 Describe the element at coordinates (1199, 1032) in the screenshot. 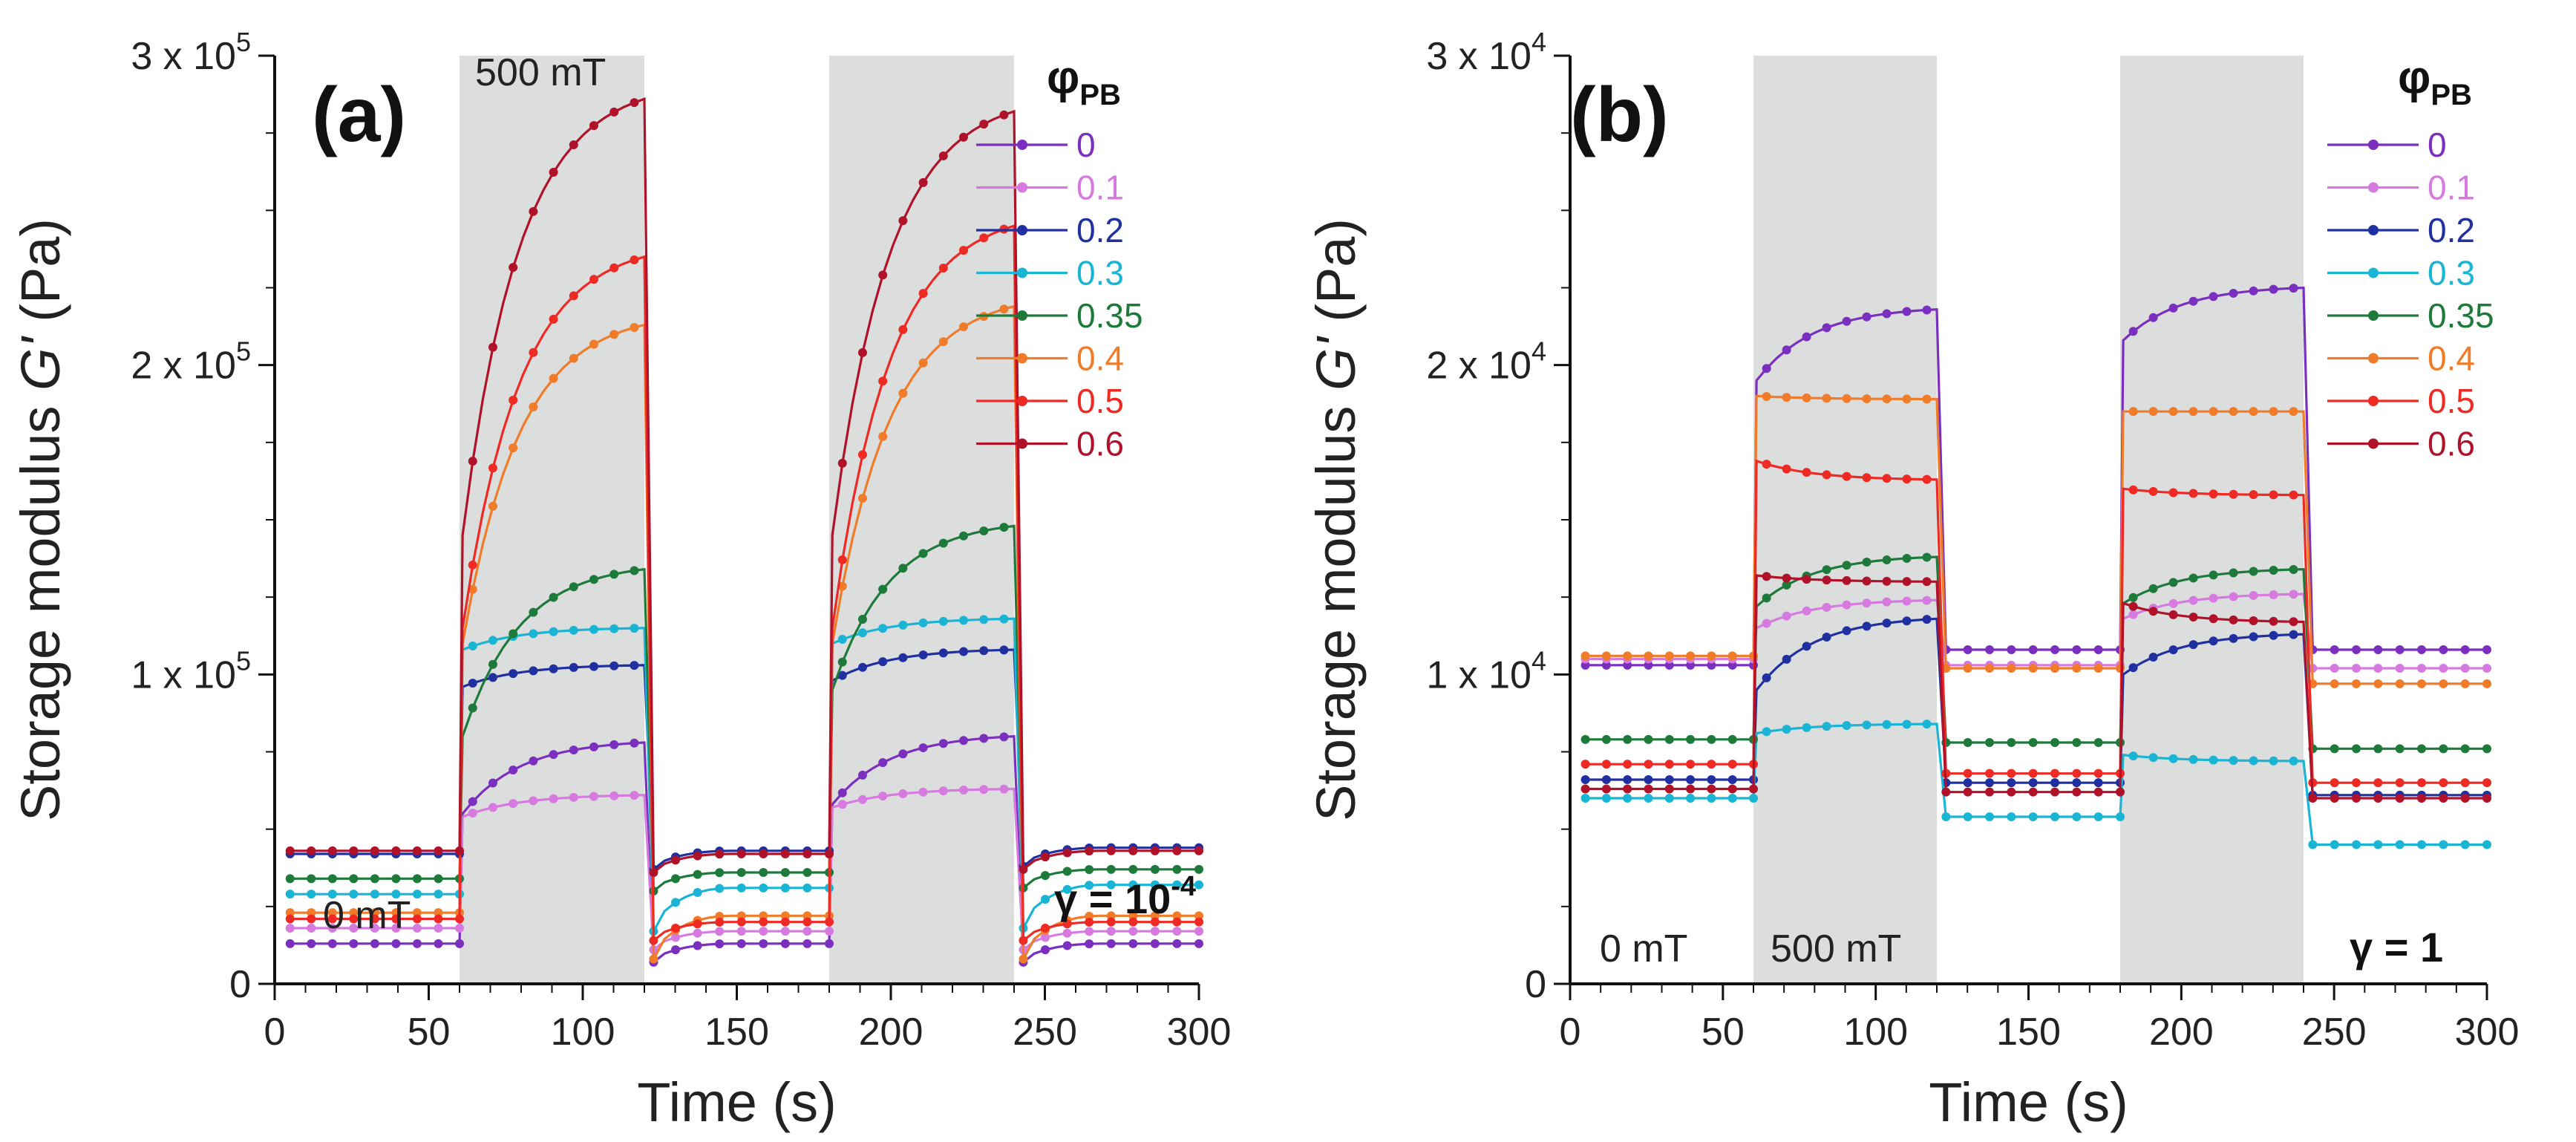

I see `x-tick-label: 300` at that location.